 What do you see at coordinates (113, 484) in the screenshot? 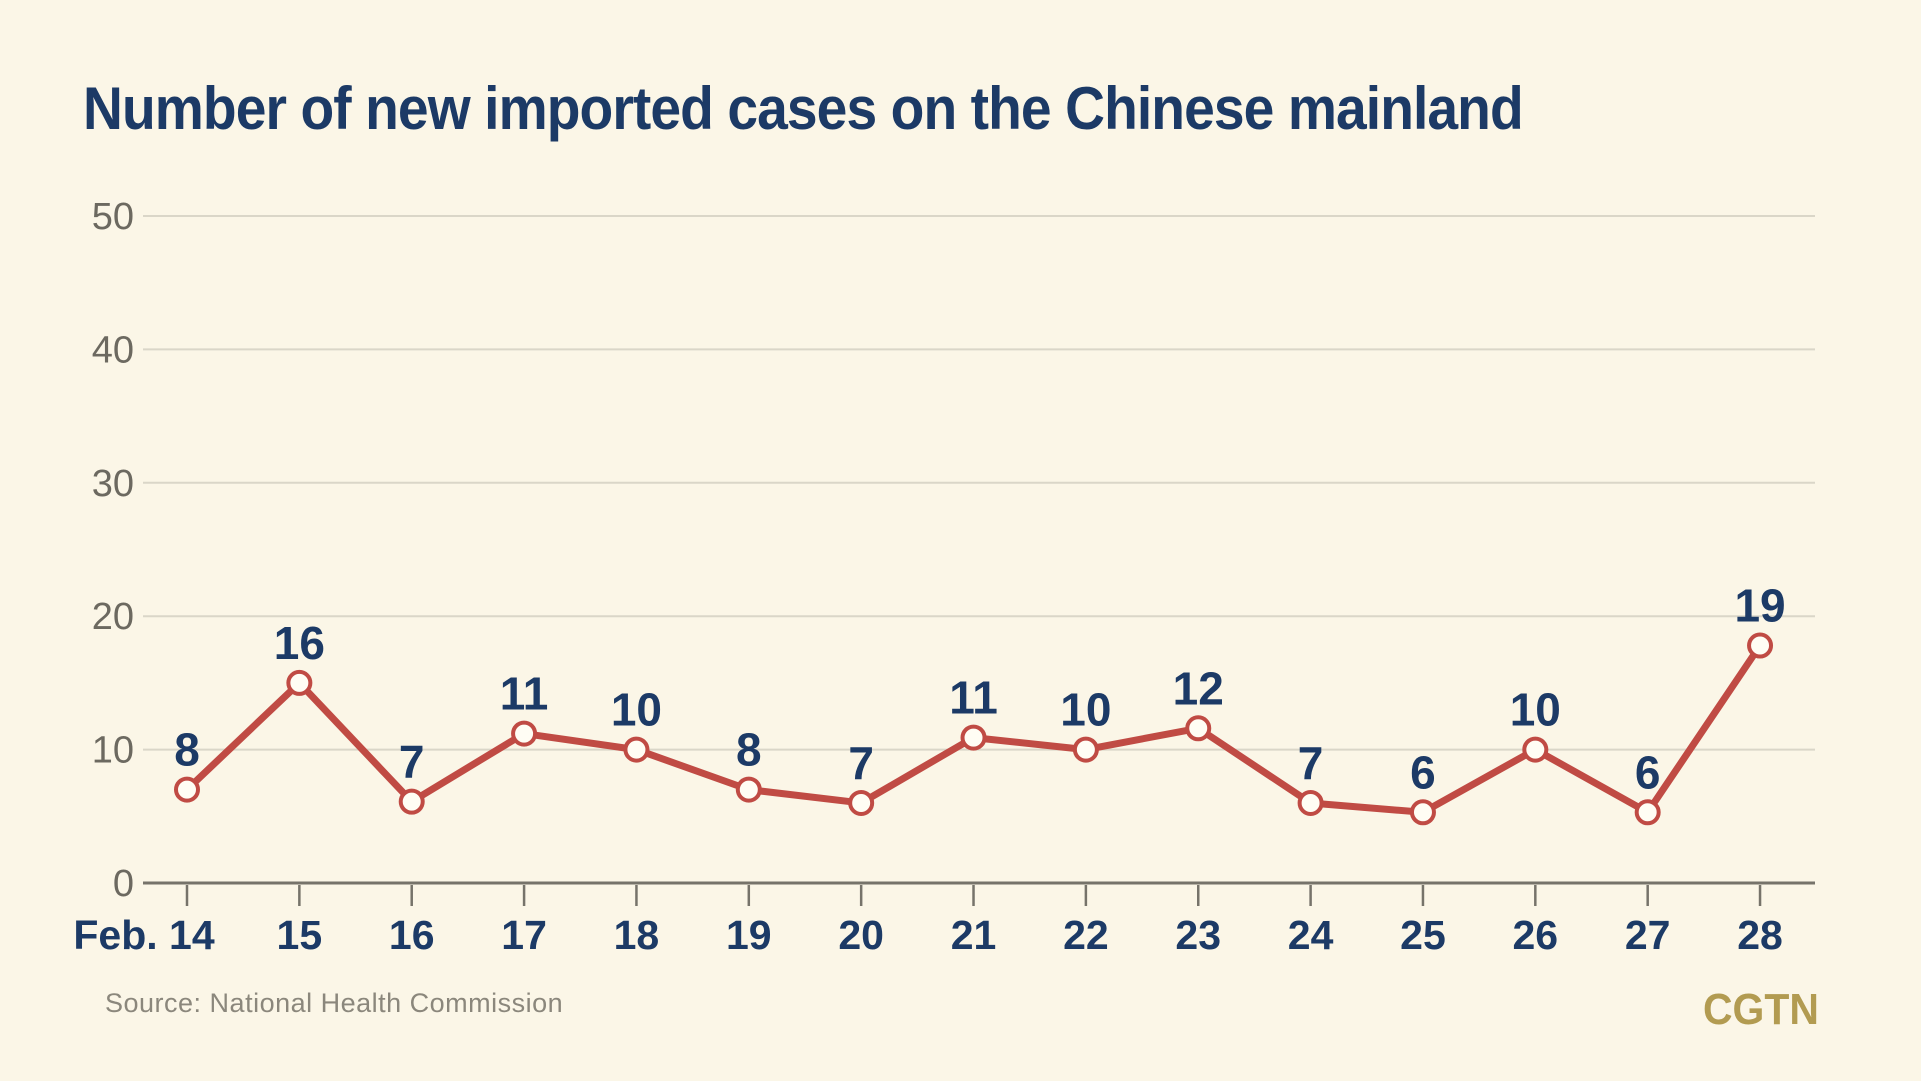
I see `y-axis-tick-label: 30` at bounding box center [113, 484].